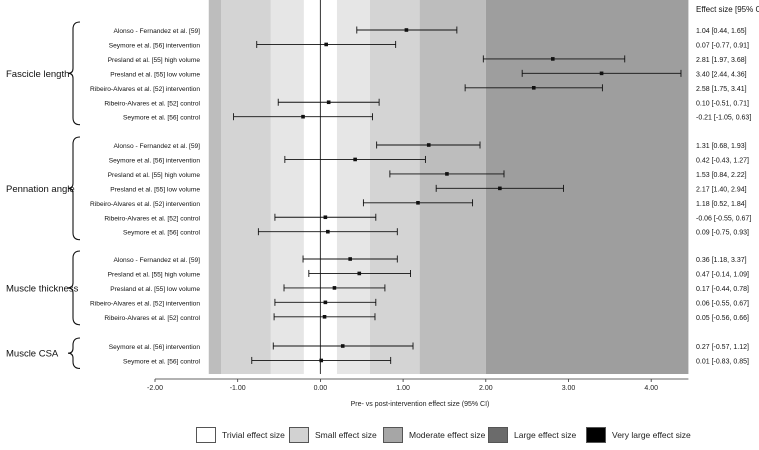 The width and height of the screenshot is (759, 450). Describe the element at coordinates (721, 31) in the screenshot. I see `effect-size-value: 1.04 [0.44, 1.65]` at that location.